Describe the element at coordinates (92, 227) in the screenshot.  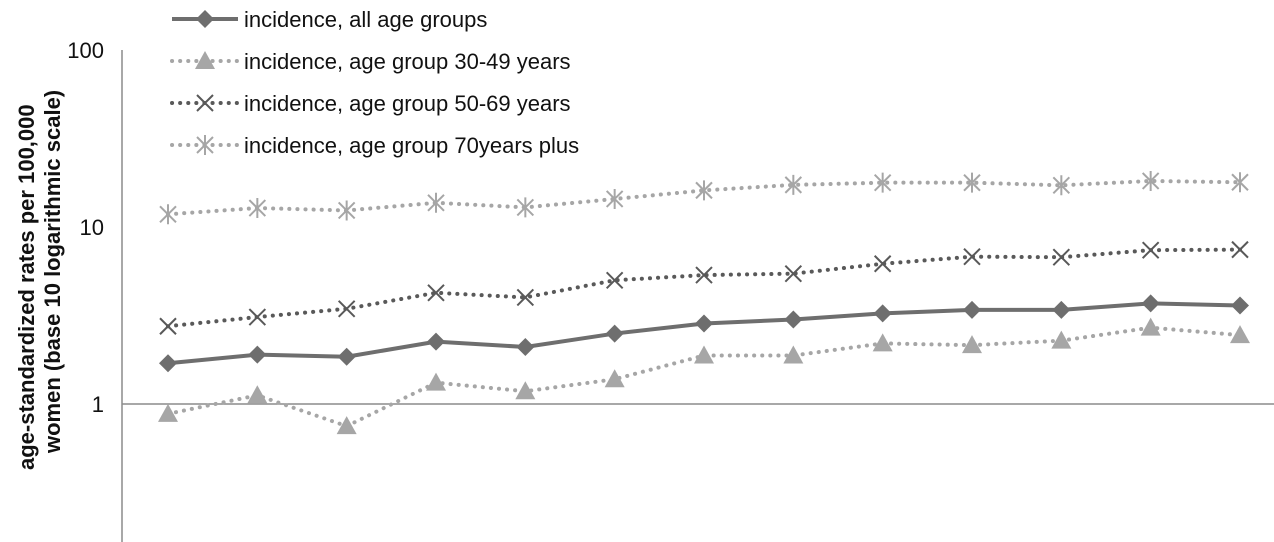
I see `y-tick-label: 10` at that location.